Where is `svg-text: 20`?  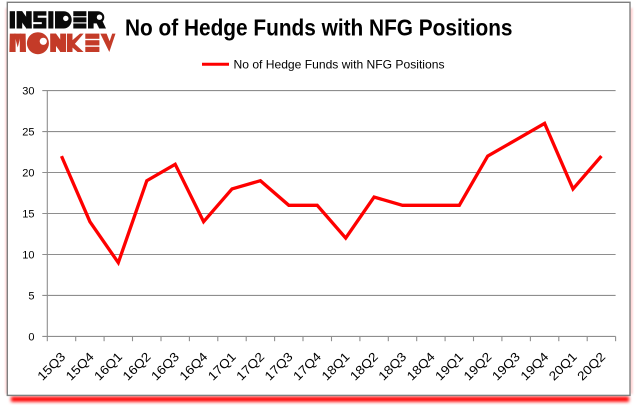 svg-text: 20 is located at coordinates (28, 174).